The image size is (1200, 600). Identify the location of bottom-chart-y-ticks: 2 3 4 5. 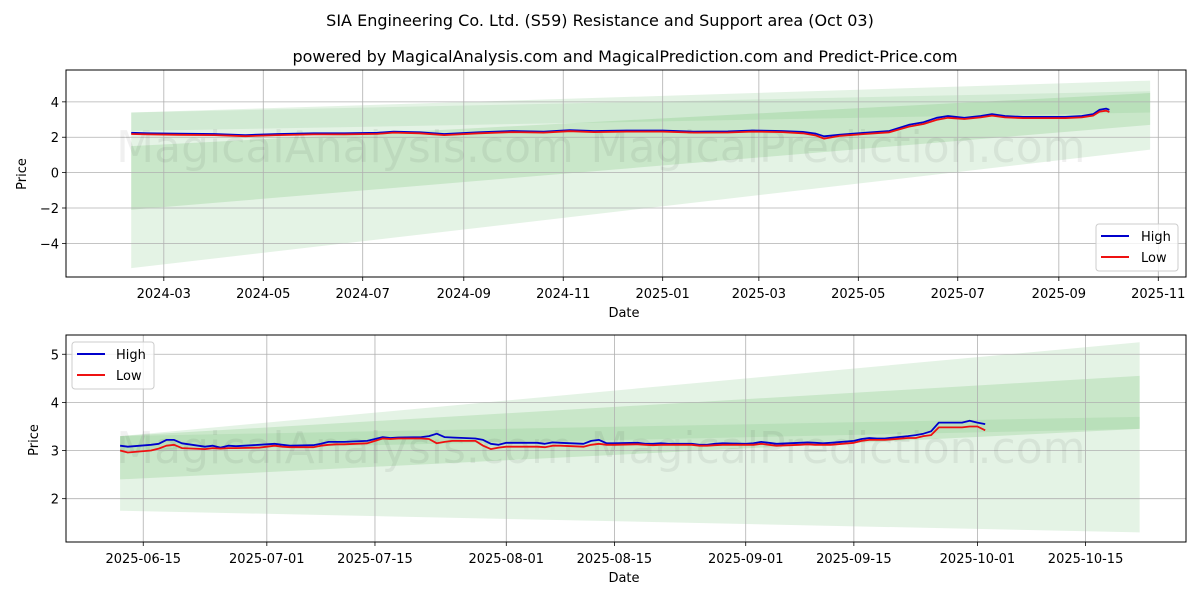
(58, 428).